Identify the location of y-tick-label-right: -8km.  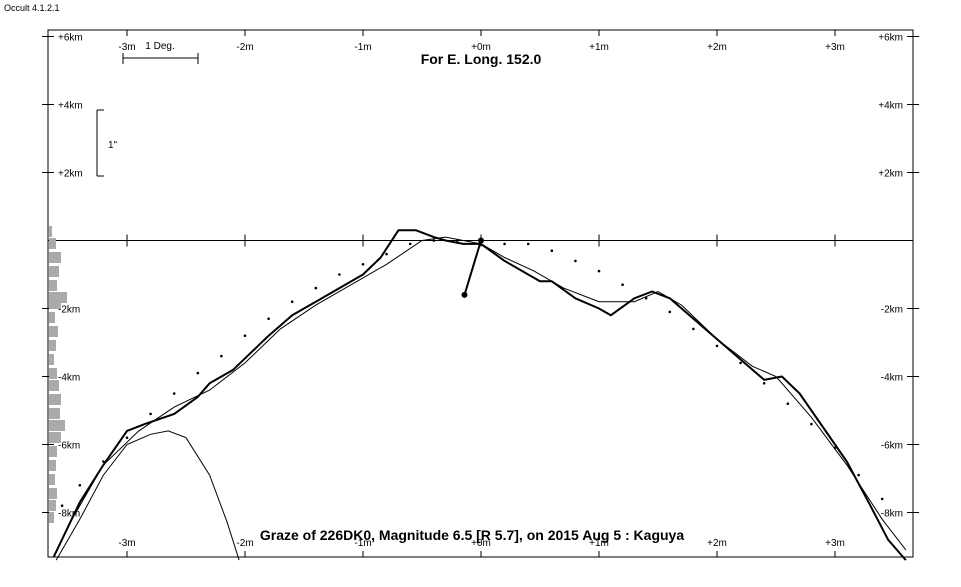
(892, 514).